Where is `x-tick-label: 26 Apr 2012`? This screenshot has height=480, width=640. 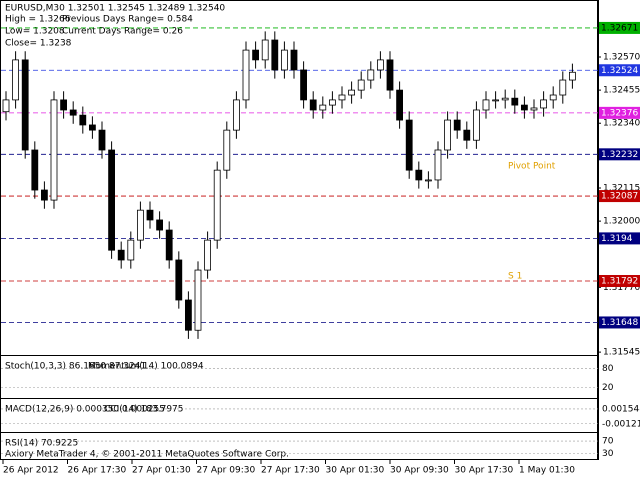 x-tick-label: 26 Apr 2012 is located at coordinates (31, 471).